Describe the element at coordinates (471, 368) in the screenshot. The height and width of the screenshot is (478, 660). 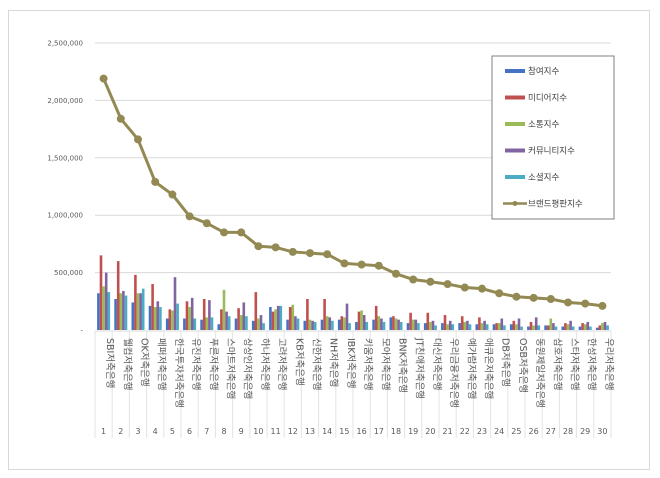
I see `category-label: 예가람저축은행` at that location.